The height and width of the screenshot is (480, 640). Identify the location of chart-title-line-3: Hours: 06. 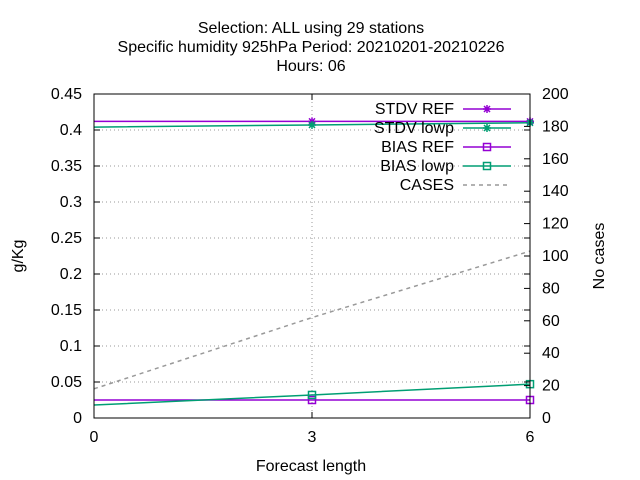
(310, 66).